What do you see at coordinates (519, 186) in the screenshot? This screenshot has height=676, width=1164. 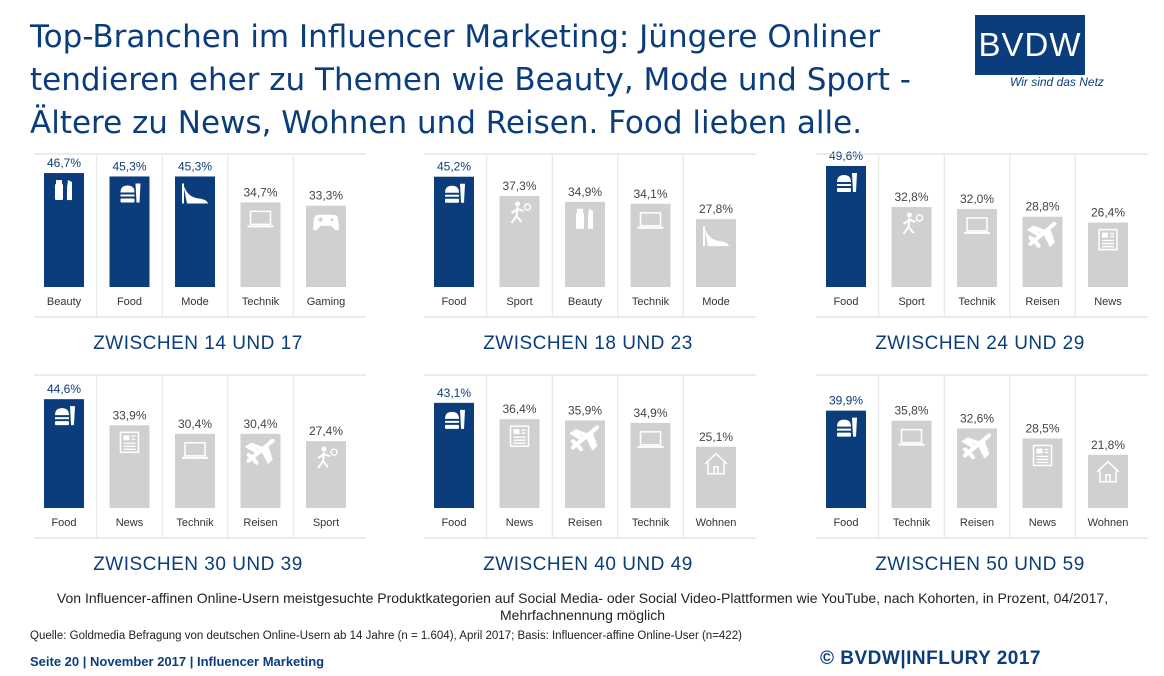 I see `data-label: 37,3%` at bounding box center [519, 186].